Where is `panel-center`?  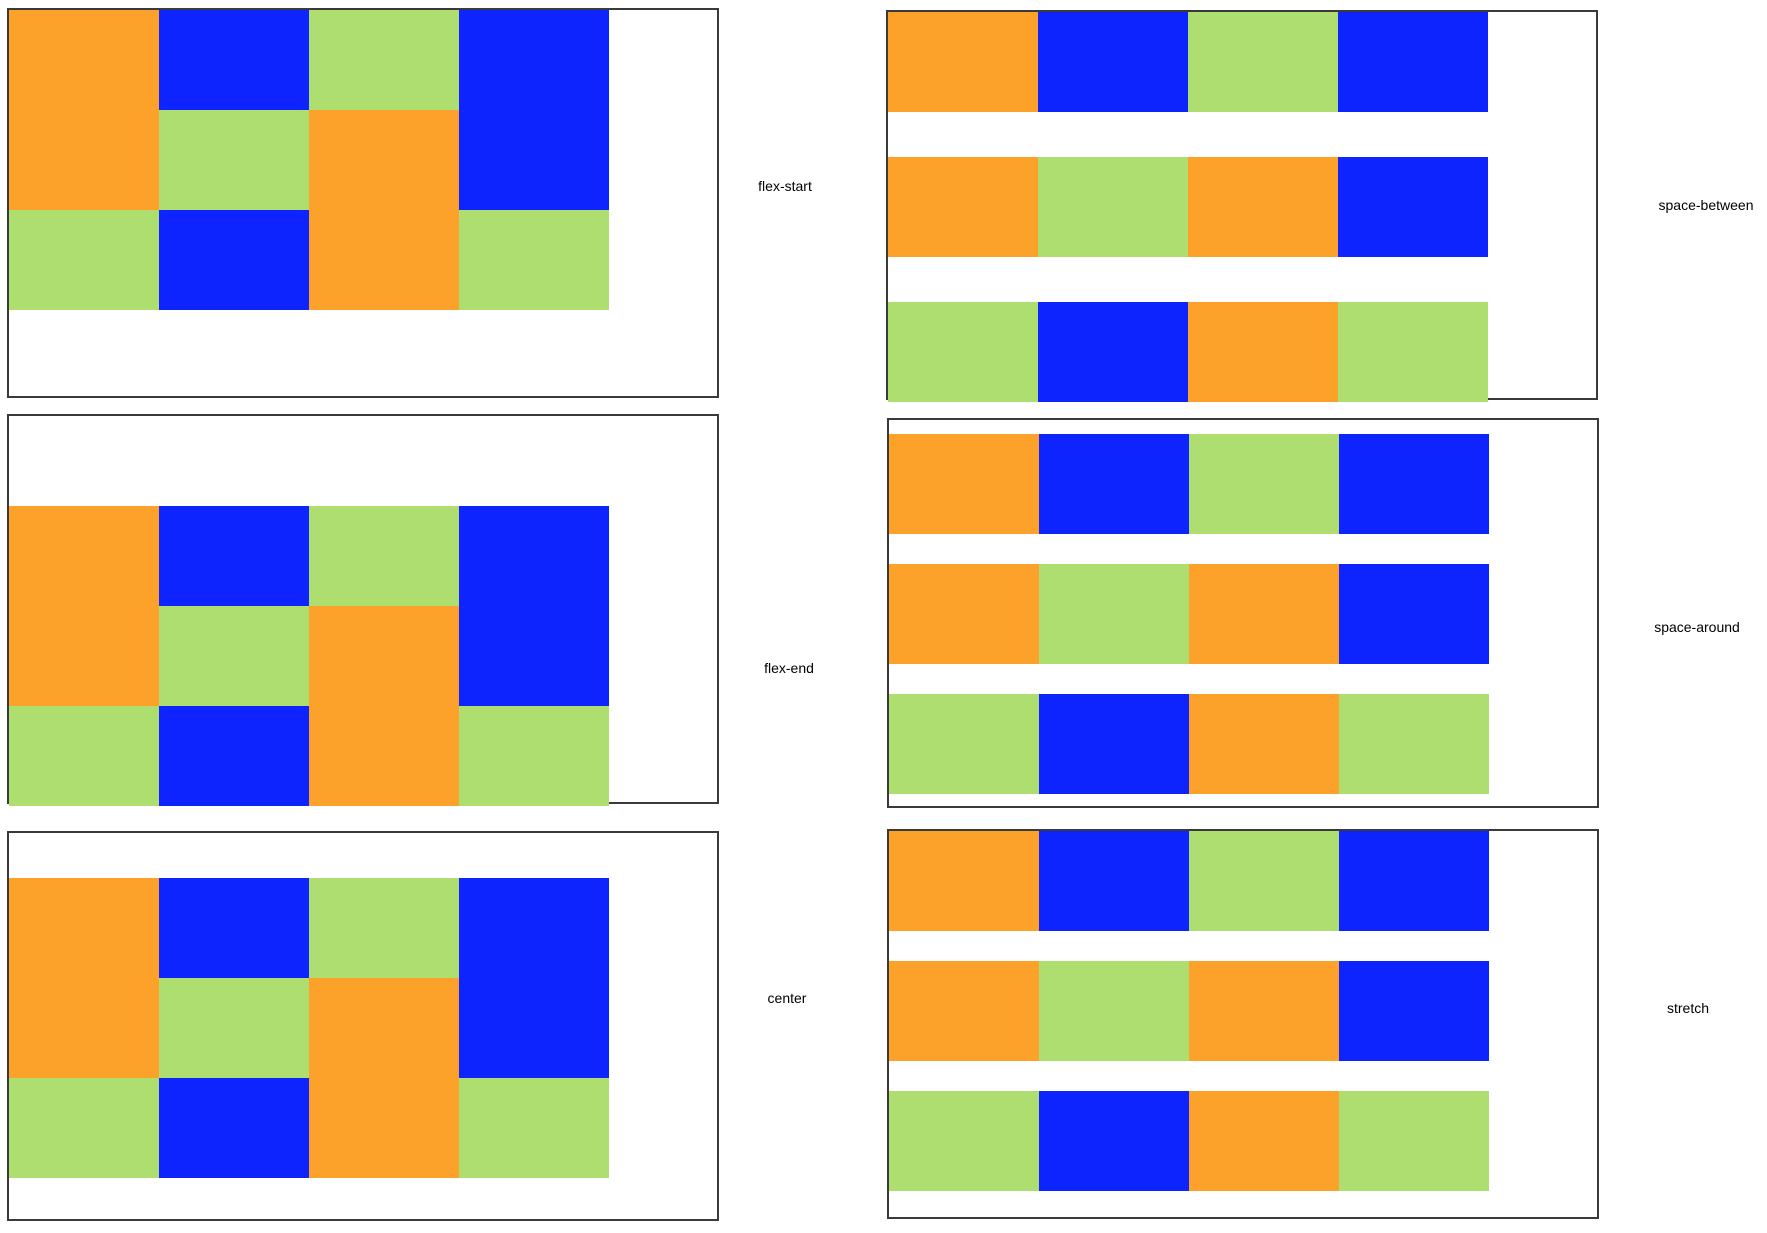
panel-center is located at coordinates (363, 1026).